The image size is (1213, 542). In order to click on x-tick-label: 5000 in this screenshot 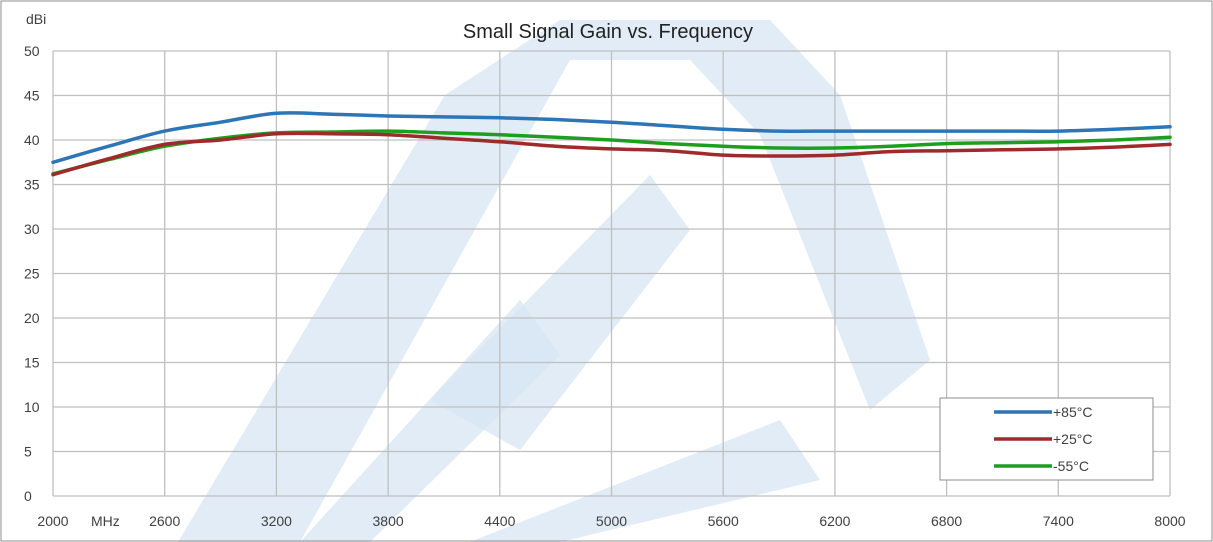, I will do `click(611, 521)`.